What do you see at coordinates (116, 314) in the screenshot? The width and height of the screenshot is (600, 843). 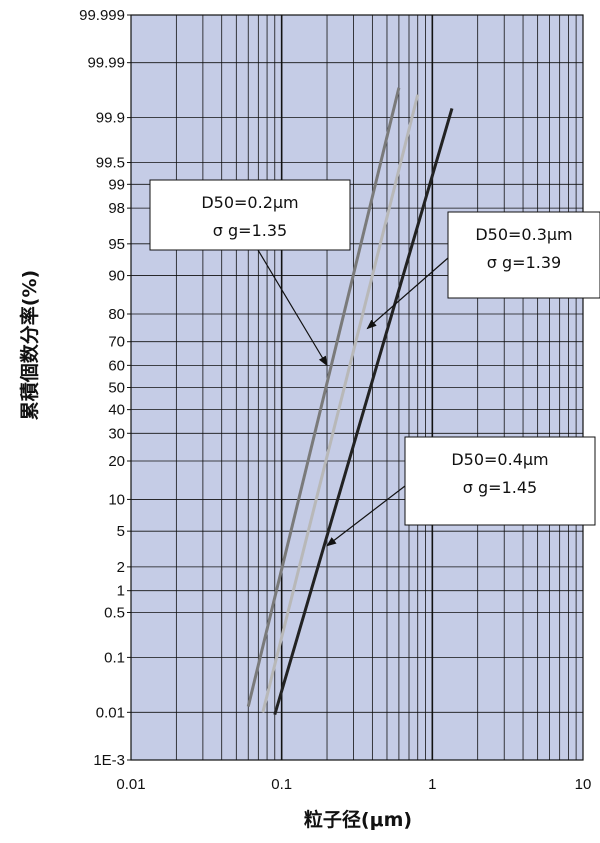 I see `y-tick-label: 80` at bounding box center [116, 314].